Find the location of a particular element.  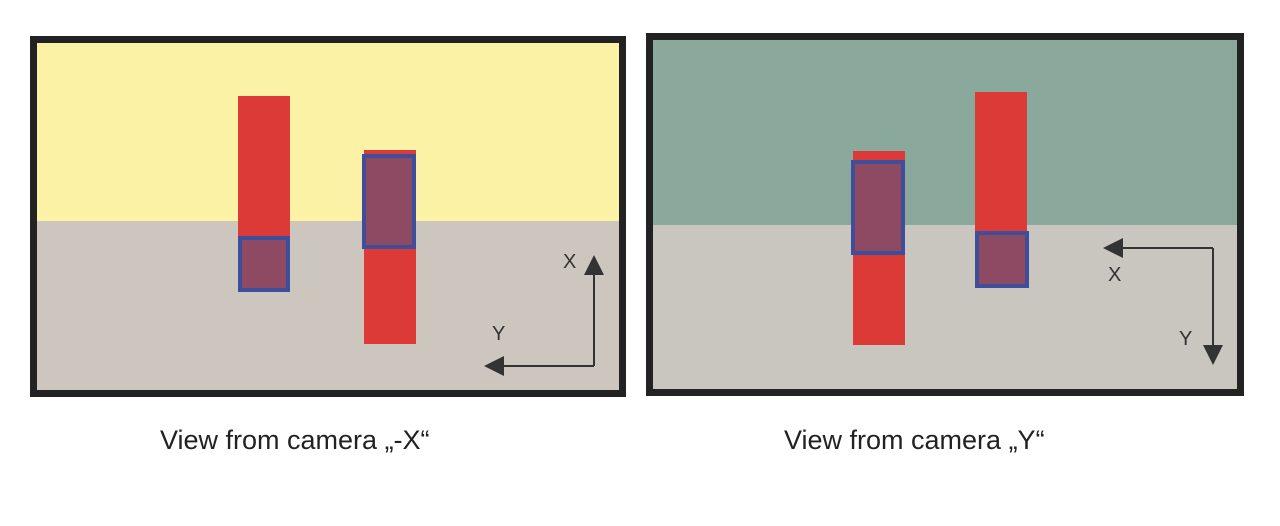

caption-camera-minus-x: View from camera „-X“ is located at coordinates (295, 440).